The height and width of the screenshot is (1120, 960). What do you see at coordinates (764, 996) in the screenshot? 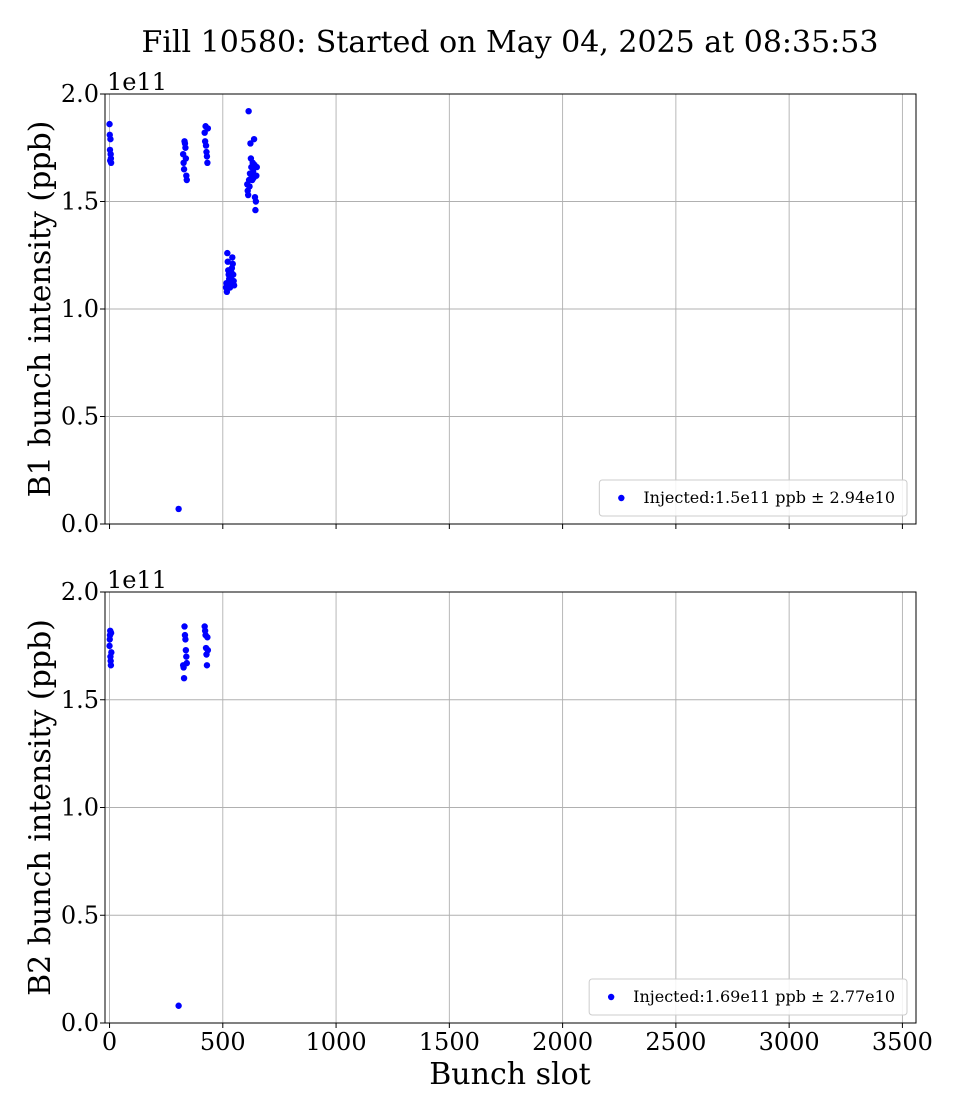
I see `panel-2-legend-label: Injected:1.69e11 ppb ± 2.77e10` at bounding box center [764, 996].